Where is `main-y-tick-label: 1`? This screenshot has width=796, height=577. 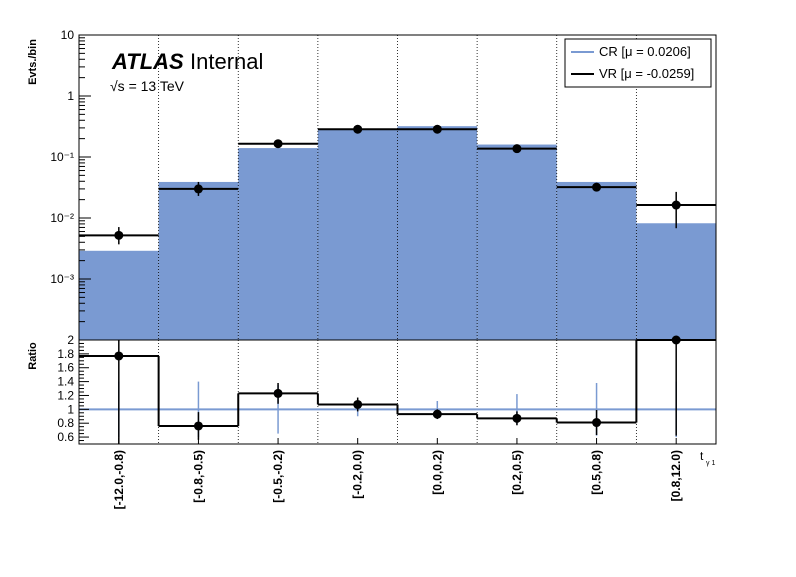
main-y-tick-label: 1 is located at coordinates (70, 96).